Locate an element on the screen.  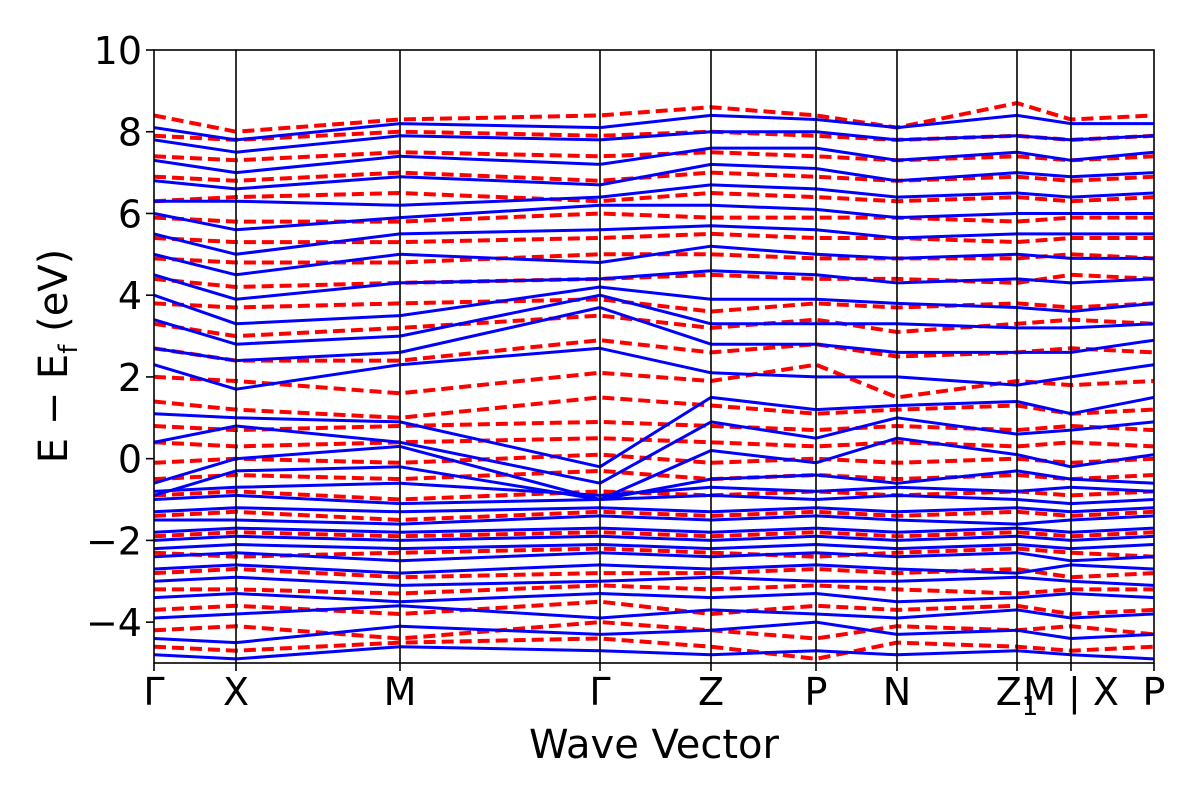
x-tick-label-0: Γ is located at coordinates (153, 692).